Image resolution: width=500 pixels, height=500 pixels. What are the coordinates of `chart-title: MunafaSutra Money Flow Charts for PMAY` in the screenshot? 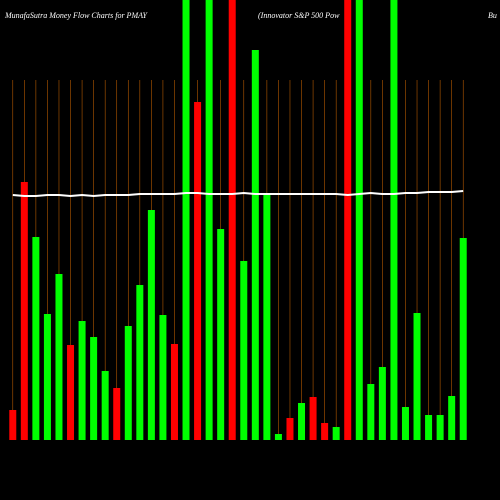 It's located at (76, 15).